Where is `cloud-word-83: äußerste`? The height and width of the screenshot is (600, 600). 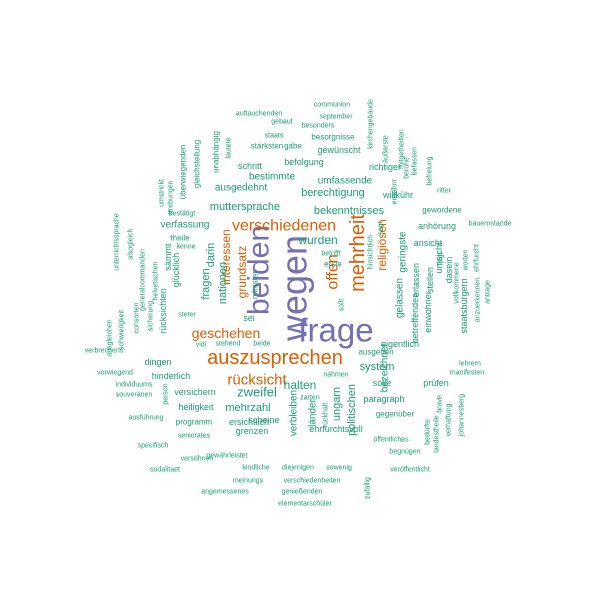
cloud-word-83: äußerste is located at coordinates (386, 149).